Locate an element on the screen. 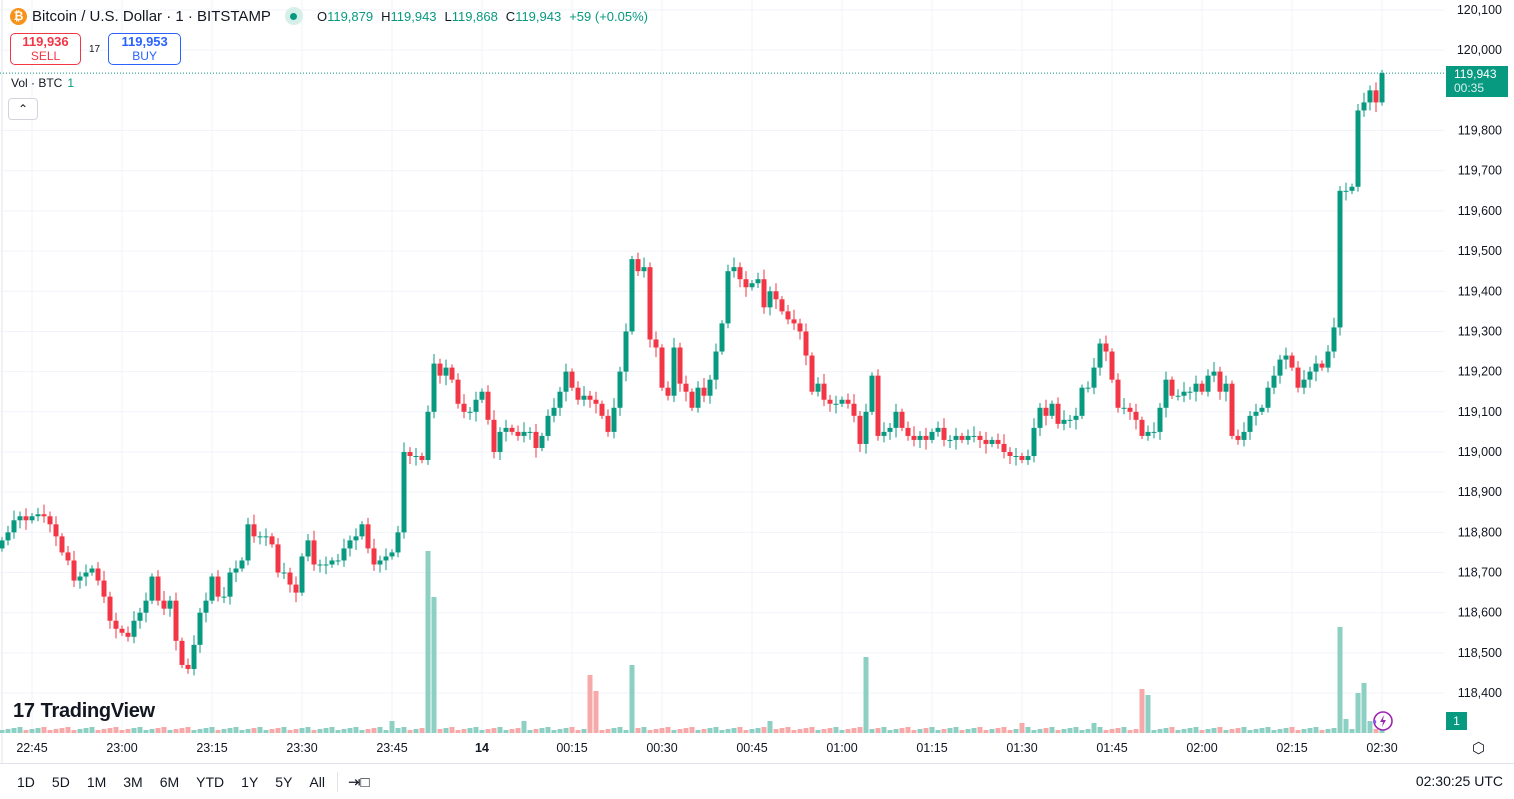  time-tick-label: 14 is located at coordinates (482, 748).